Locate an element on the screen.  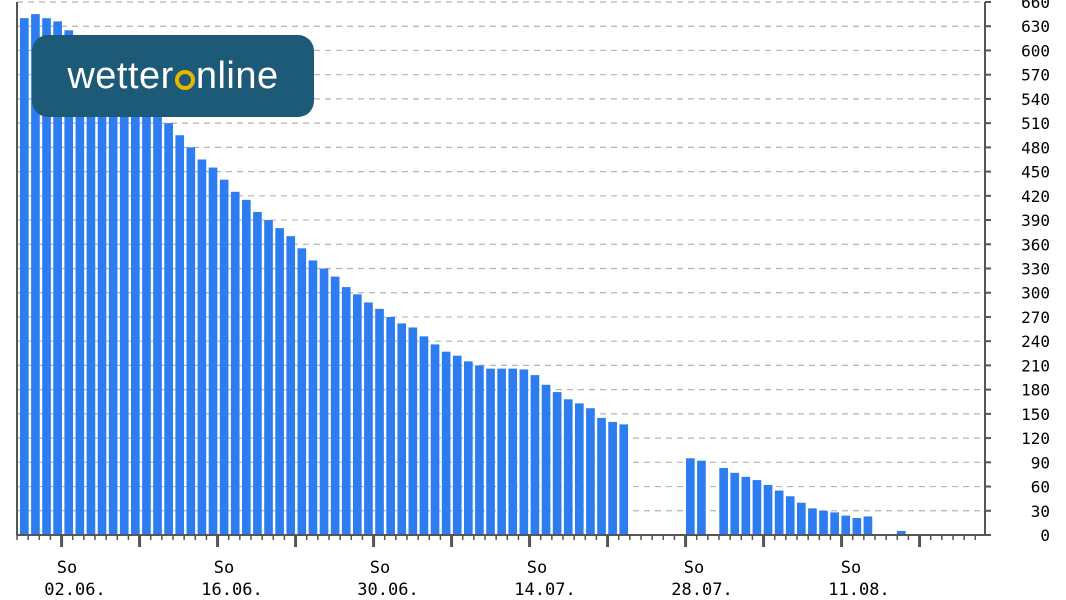
y-tick-label: 270 is located at coordinates (1035, 317).